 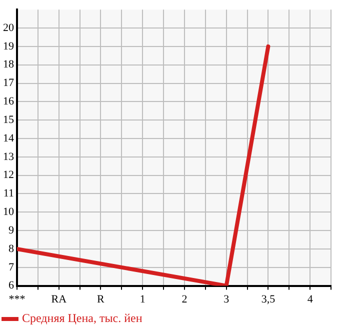 I want to click on y-tick-label: 7, so click(x=11, y=267).